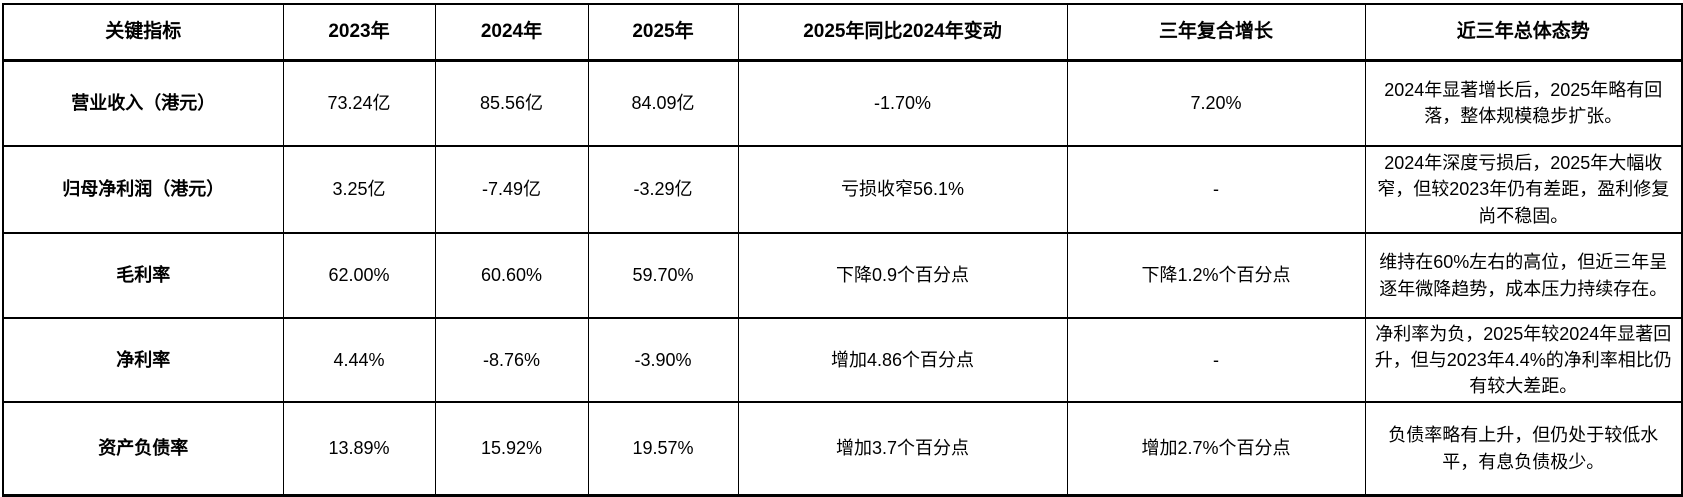 This screenshot has width=1683, height=497. Describe the element at coordinates (143, 449) in the screenshot. I see `row-label-debt-ratio: 资产负债率` at that location.